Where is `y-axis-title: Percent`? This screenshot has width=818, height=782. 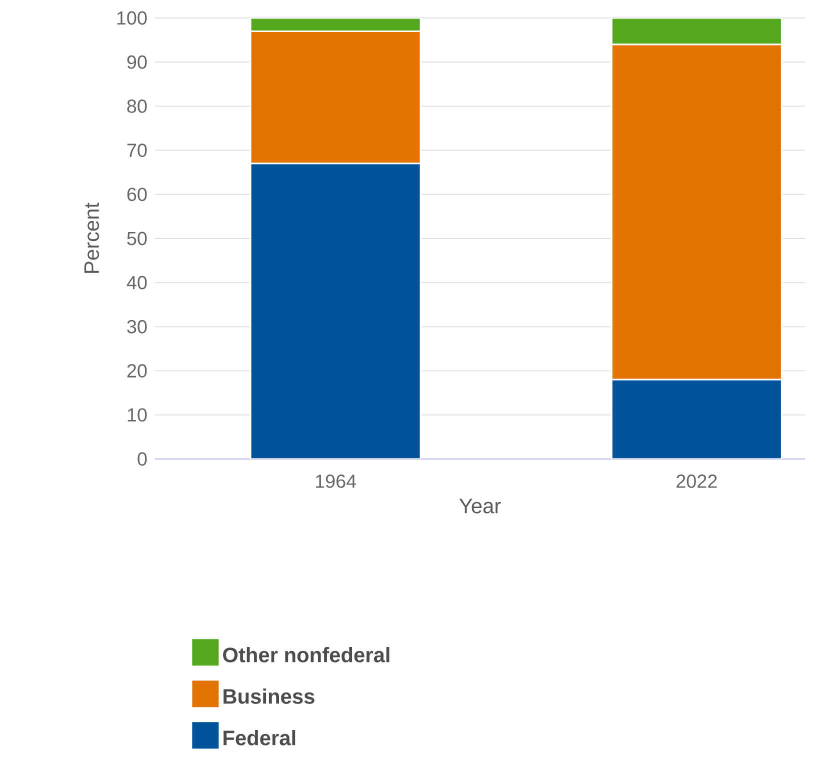 y-axis-title: Percent is located at coordinates (92, 237).